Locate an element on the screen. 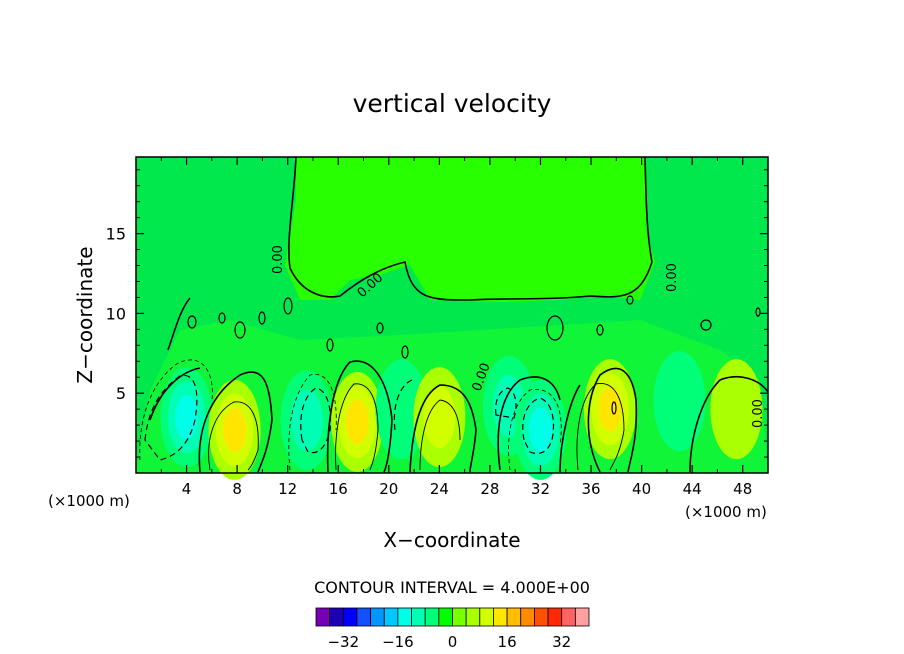 This screenshot has width=904, height=654. x-tick-label: 16 is located at coordinates (338, 489).